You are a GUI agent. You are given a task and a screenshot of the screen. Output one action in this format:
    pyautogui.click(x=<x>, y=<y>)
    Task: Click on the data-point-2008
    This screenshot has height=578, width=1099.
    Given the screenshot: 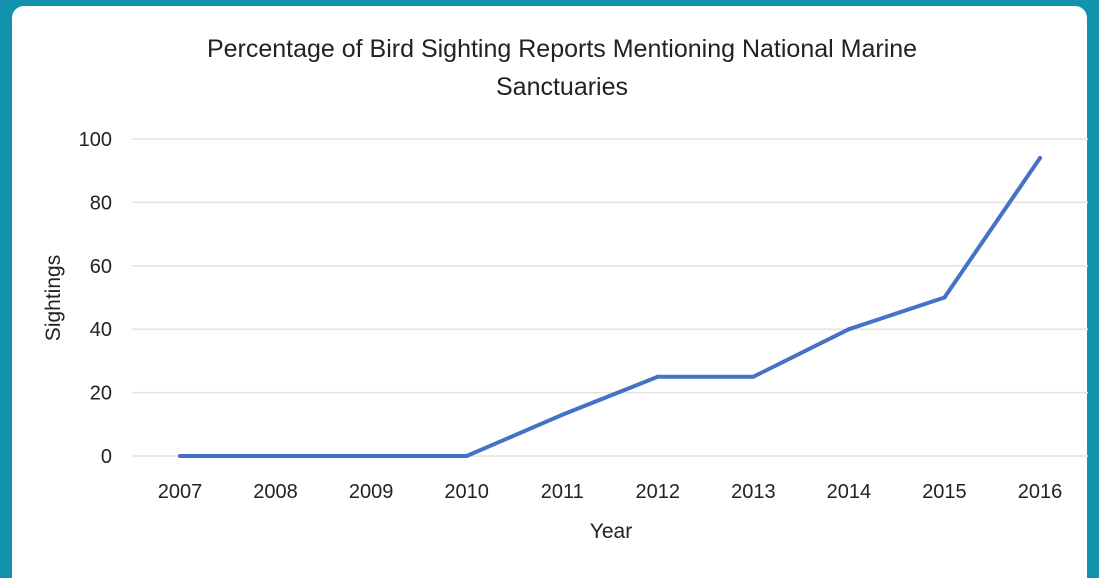 What is the action you would take?
    pyautogui.click(x=275, y=456)
    